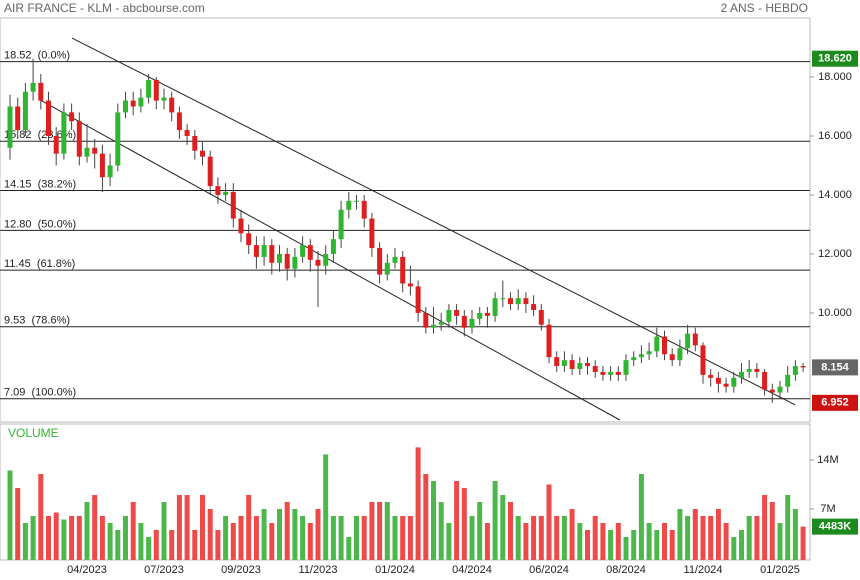 The image size is (860, 580). I want to click on price-badge-label: 18.620, so click(835, 59).